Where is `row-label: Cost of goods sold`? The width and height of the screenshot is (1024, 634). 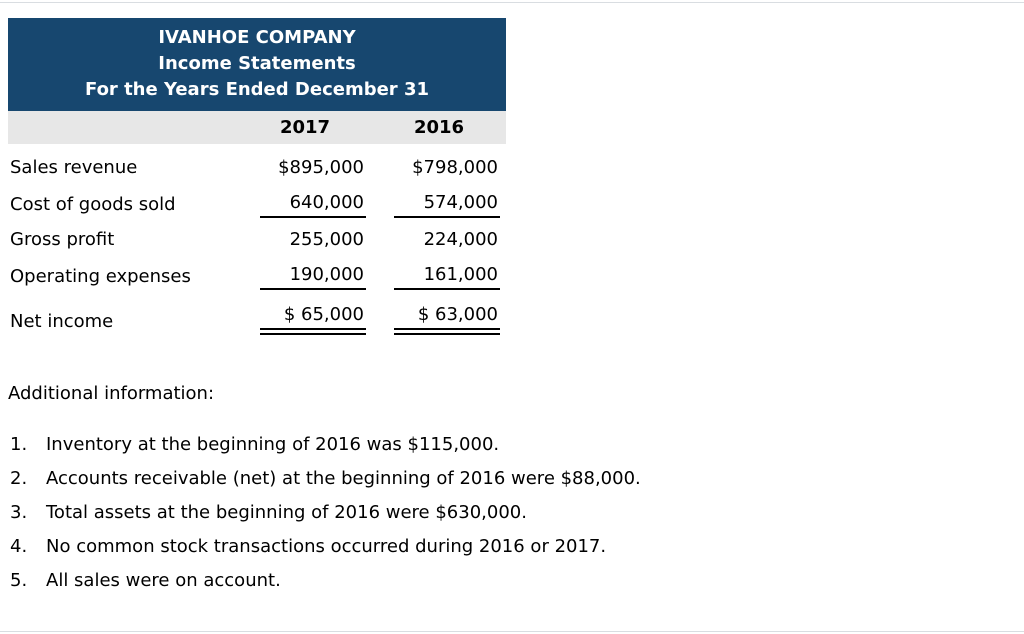
row-label: Cost of goods sold is located at coordinates (93, 204).